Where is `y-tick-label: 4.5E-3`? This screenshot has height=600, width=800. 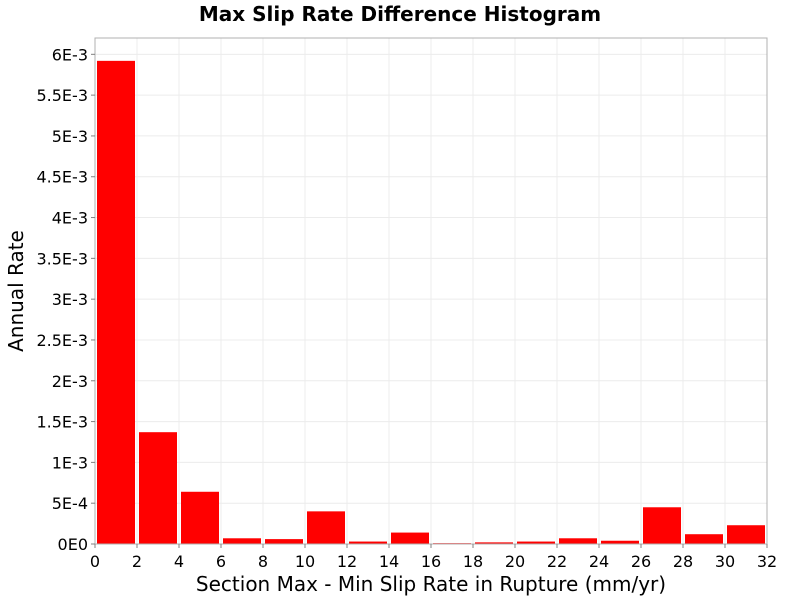
y-tick-label: 4.5E-3 is located at coordinates (62, 177).